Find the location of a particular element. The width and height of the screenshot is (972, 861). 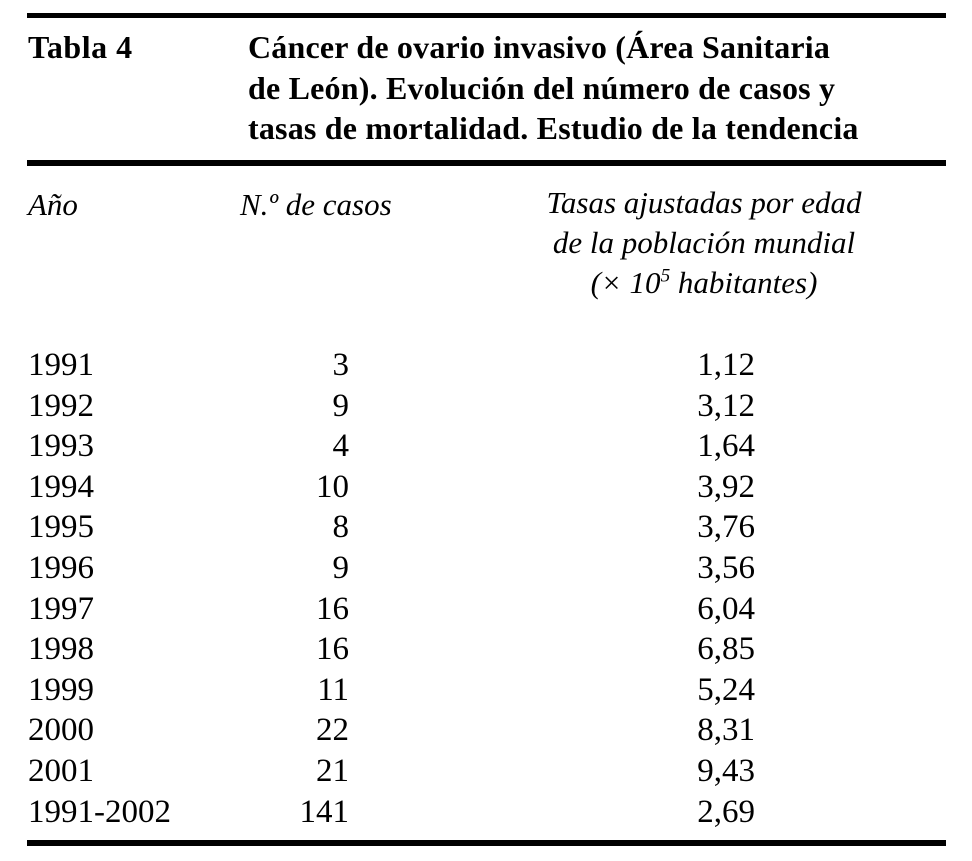

cases-cell: 11 is located at coordinates (333, 689).